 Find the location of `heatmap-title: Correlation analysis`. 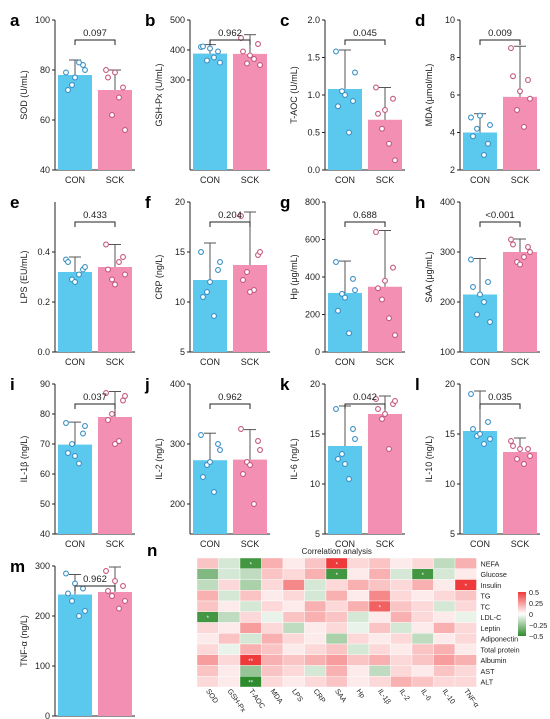

heatmap-title: Correlation analysis is located at coordinates (337, 551).